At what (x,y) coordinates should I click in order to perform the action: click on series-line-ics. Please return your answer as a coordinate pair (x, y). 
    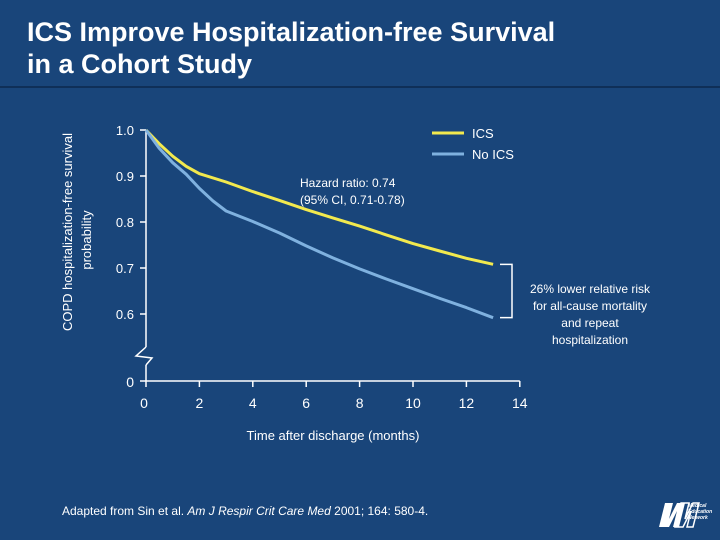
    Looking at the image, I should click on (319, 197).